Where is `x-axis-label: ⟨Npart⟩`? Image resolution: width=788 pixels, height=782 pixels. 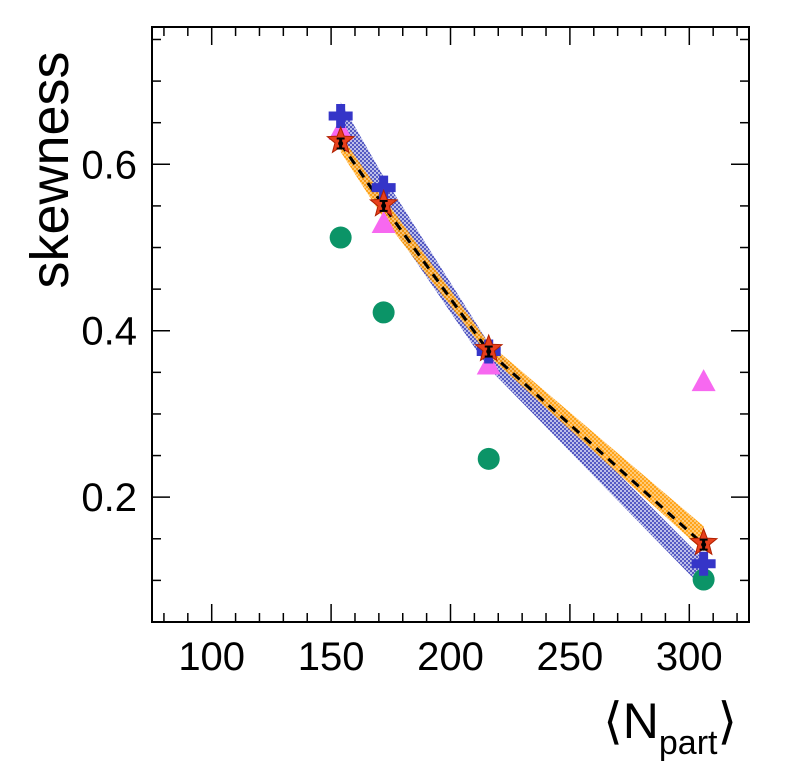 x-axis-label: ⟨Npart⟩ is located at coordinates (670, 727).